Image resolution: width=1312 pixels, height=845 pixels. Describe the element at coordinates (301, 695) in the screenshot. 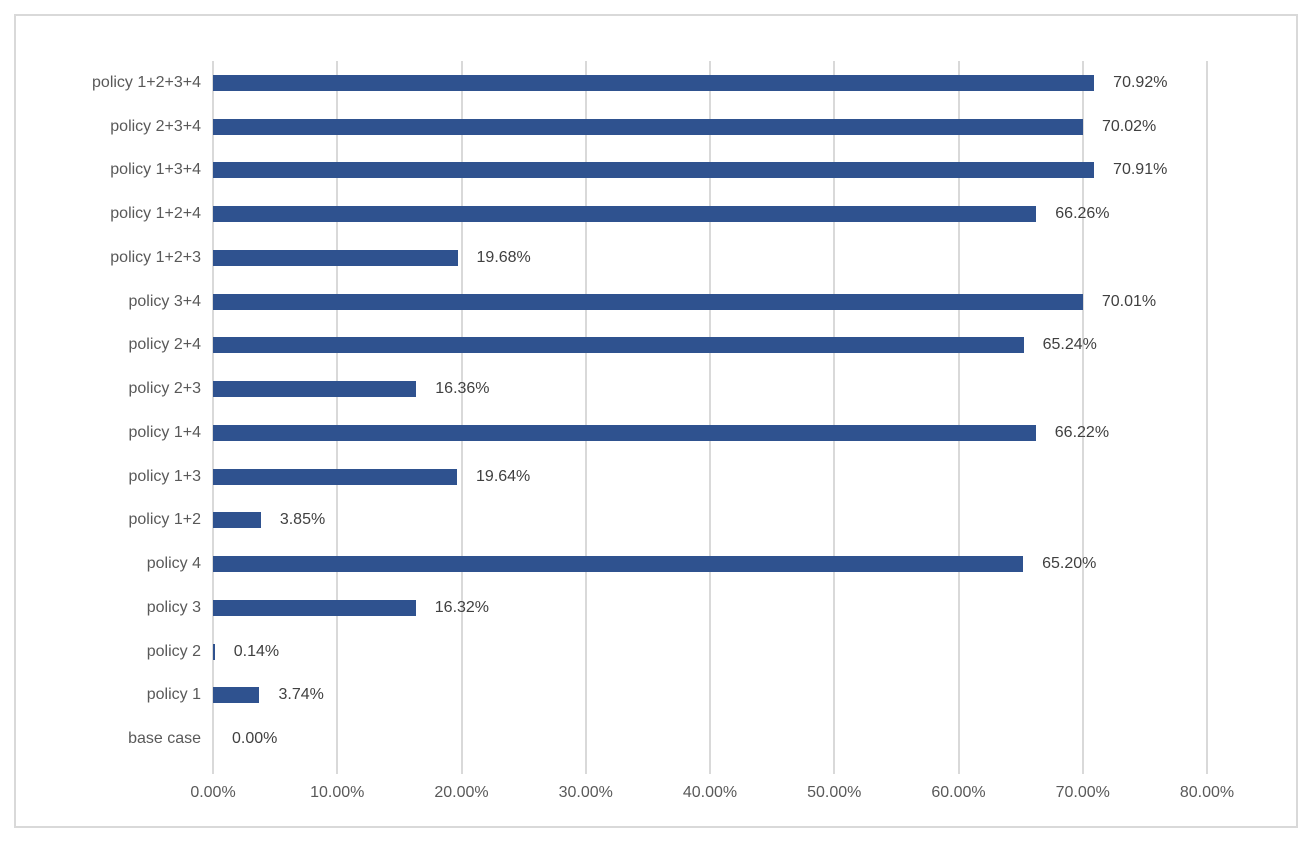

I see `data-label: 3.74%` at that location.